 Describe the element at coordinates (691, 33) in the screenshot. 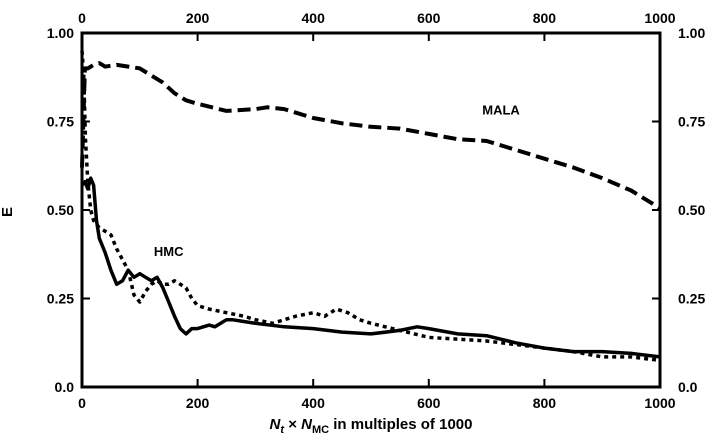

I see `y-tick-label-right: 1.00` at that location.